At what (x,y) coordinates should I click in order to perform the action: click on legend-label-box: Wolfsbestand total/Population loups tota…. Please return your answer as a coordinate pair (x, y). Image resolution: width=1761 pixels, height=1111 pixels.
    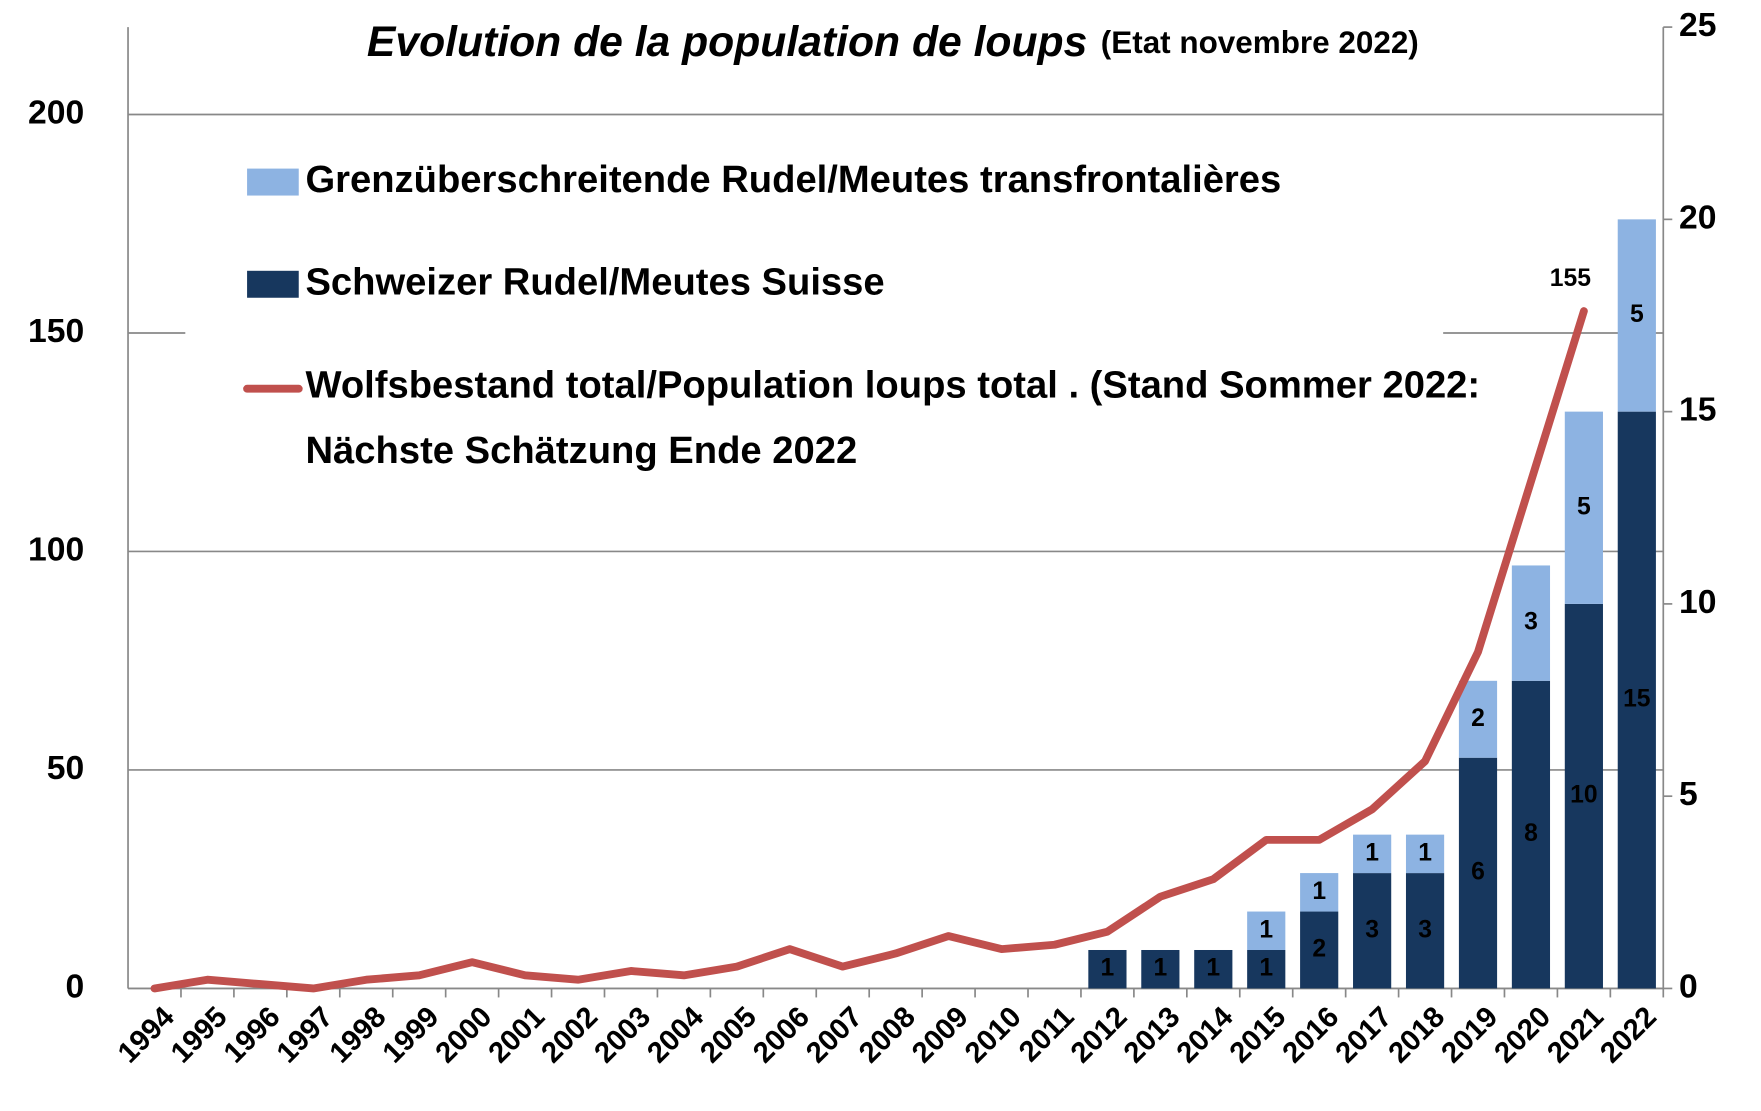
    Looking at the image, I should click on (893, 418).